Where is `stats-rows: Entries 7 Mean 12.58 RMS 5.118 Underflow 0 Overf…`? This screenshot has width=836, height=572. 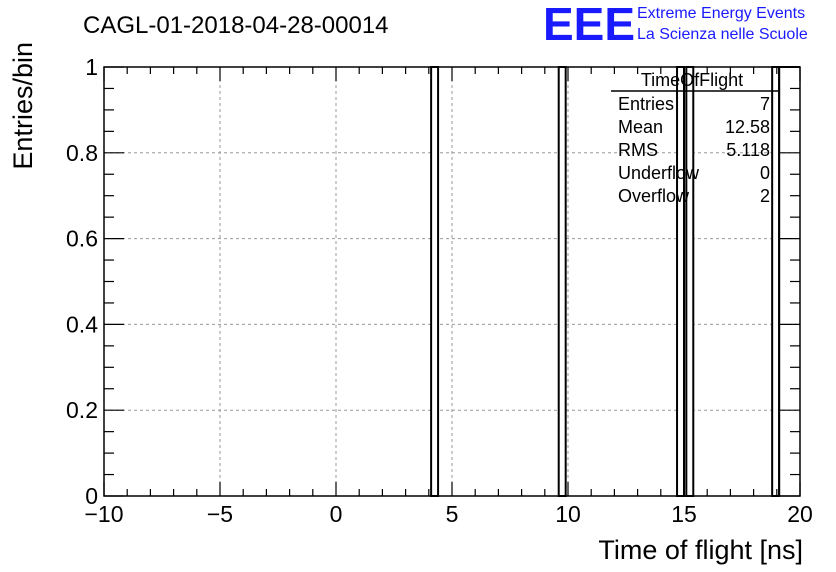
stats-rows: Entries 7 Mean 12.58 RMS 5.118 Underflow 0 Overf… is located at coordinates (694, 150).